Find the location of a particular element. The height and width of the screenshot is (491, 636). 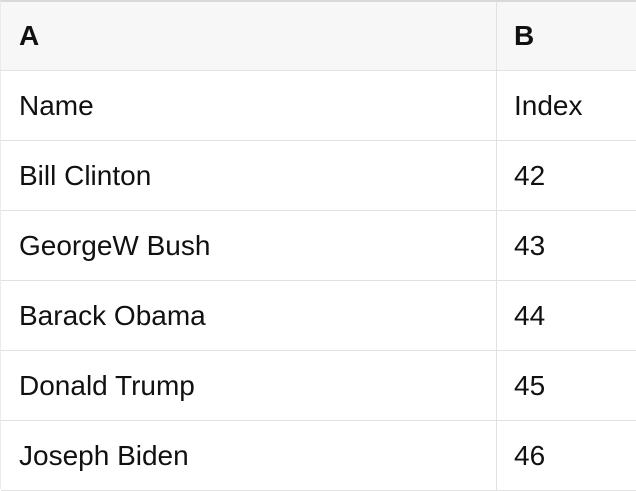

column-header-b: B is located at coordinates (524, 35).